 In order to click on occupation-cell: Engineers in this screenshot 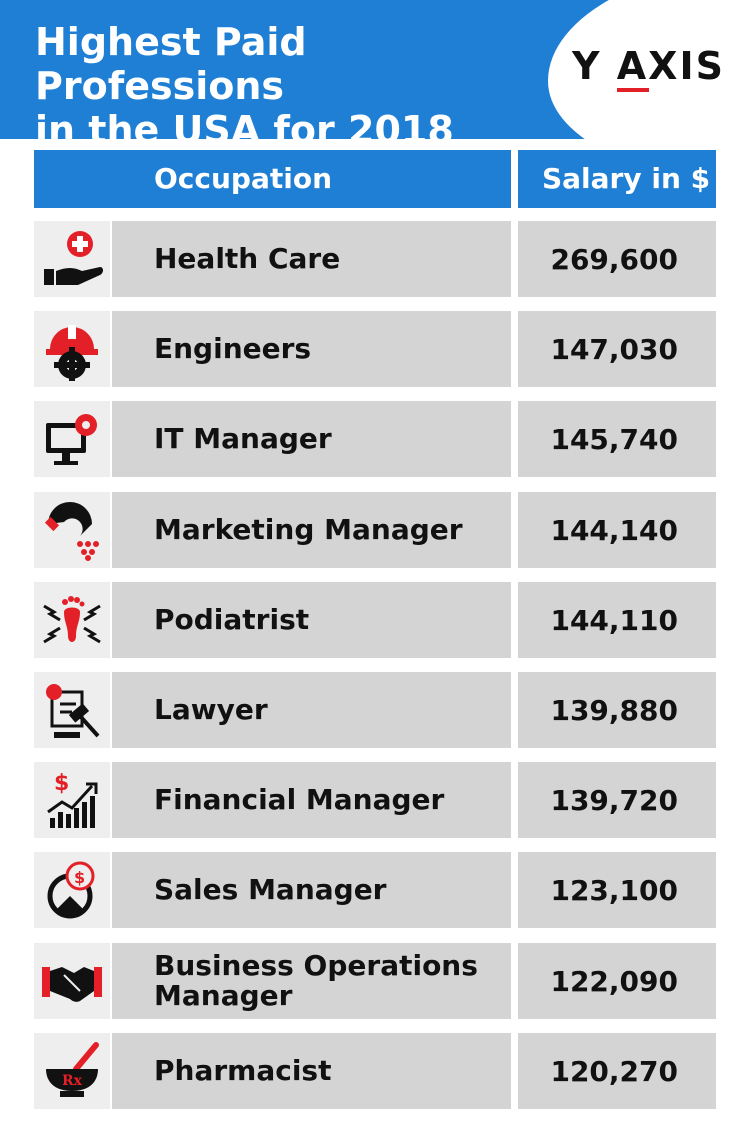, I will do `click(311, 349)`.